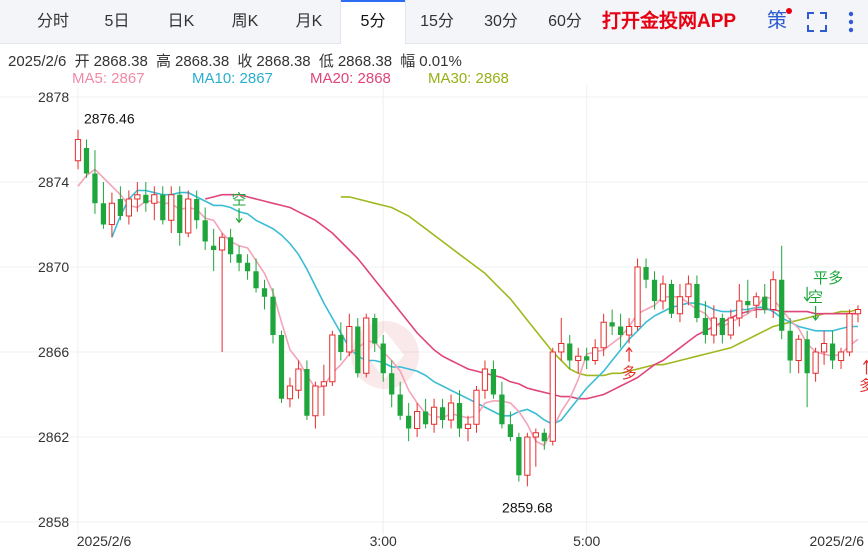 The height and width of the screenshot is (550, 868). What do you see at coordinates (52, 21) in the screenshot?
I see `tab-timeshare: 分时` at bounding box center [52, 21].